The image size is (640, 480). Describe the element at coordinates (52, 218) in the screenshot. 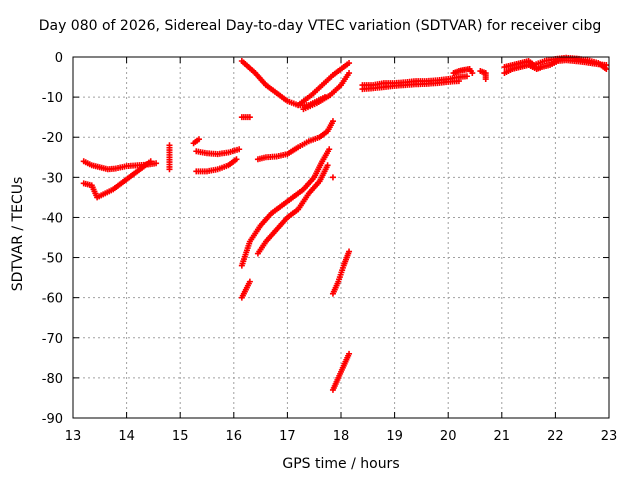

I see `y-tick-label: -40` at that location.